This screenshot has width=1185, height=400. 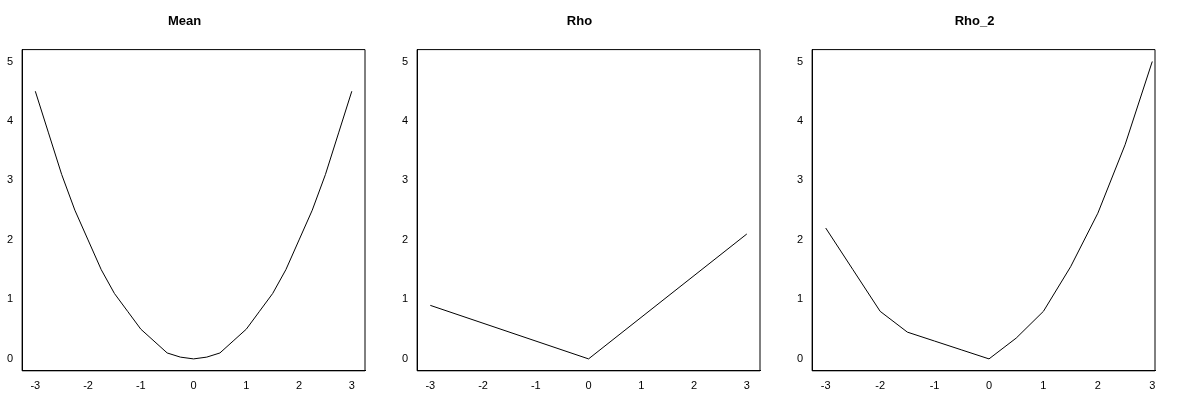 What do you see at coordinates (579, 21) in the screenshot?
I see `chart-title: Rho` at bounding box center [579, 21].